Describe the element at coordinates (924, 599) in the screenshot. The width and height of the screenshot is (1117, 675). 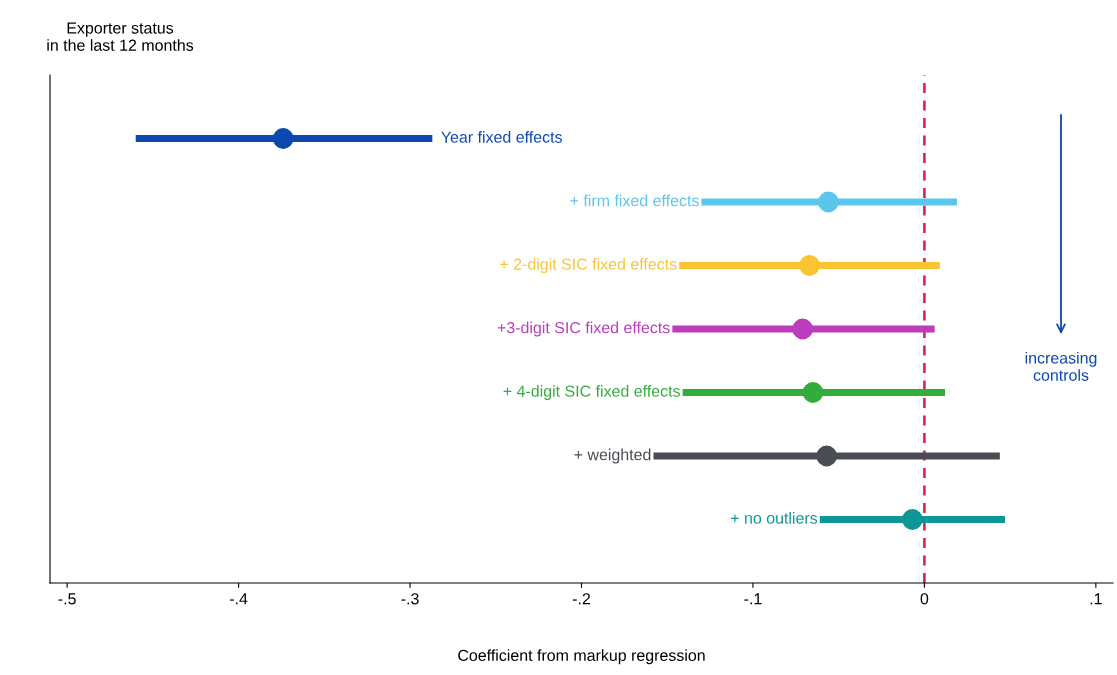
I see `x-tick-label: 0` at that location.